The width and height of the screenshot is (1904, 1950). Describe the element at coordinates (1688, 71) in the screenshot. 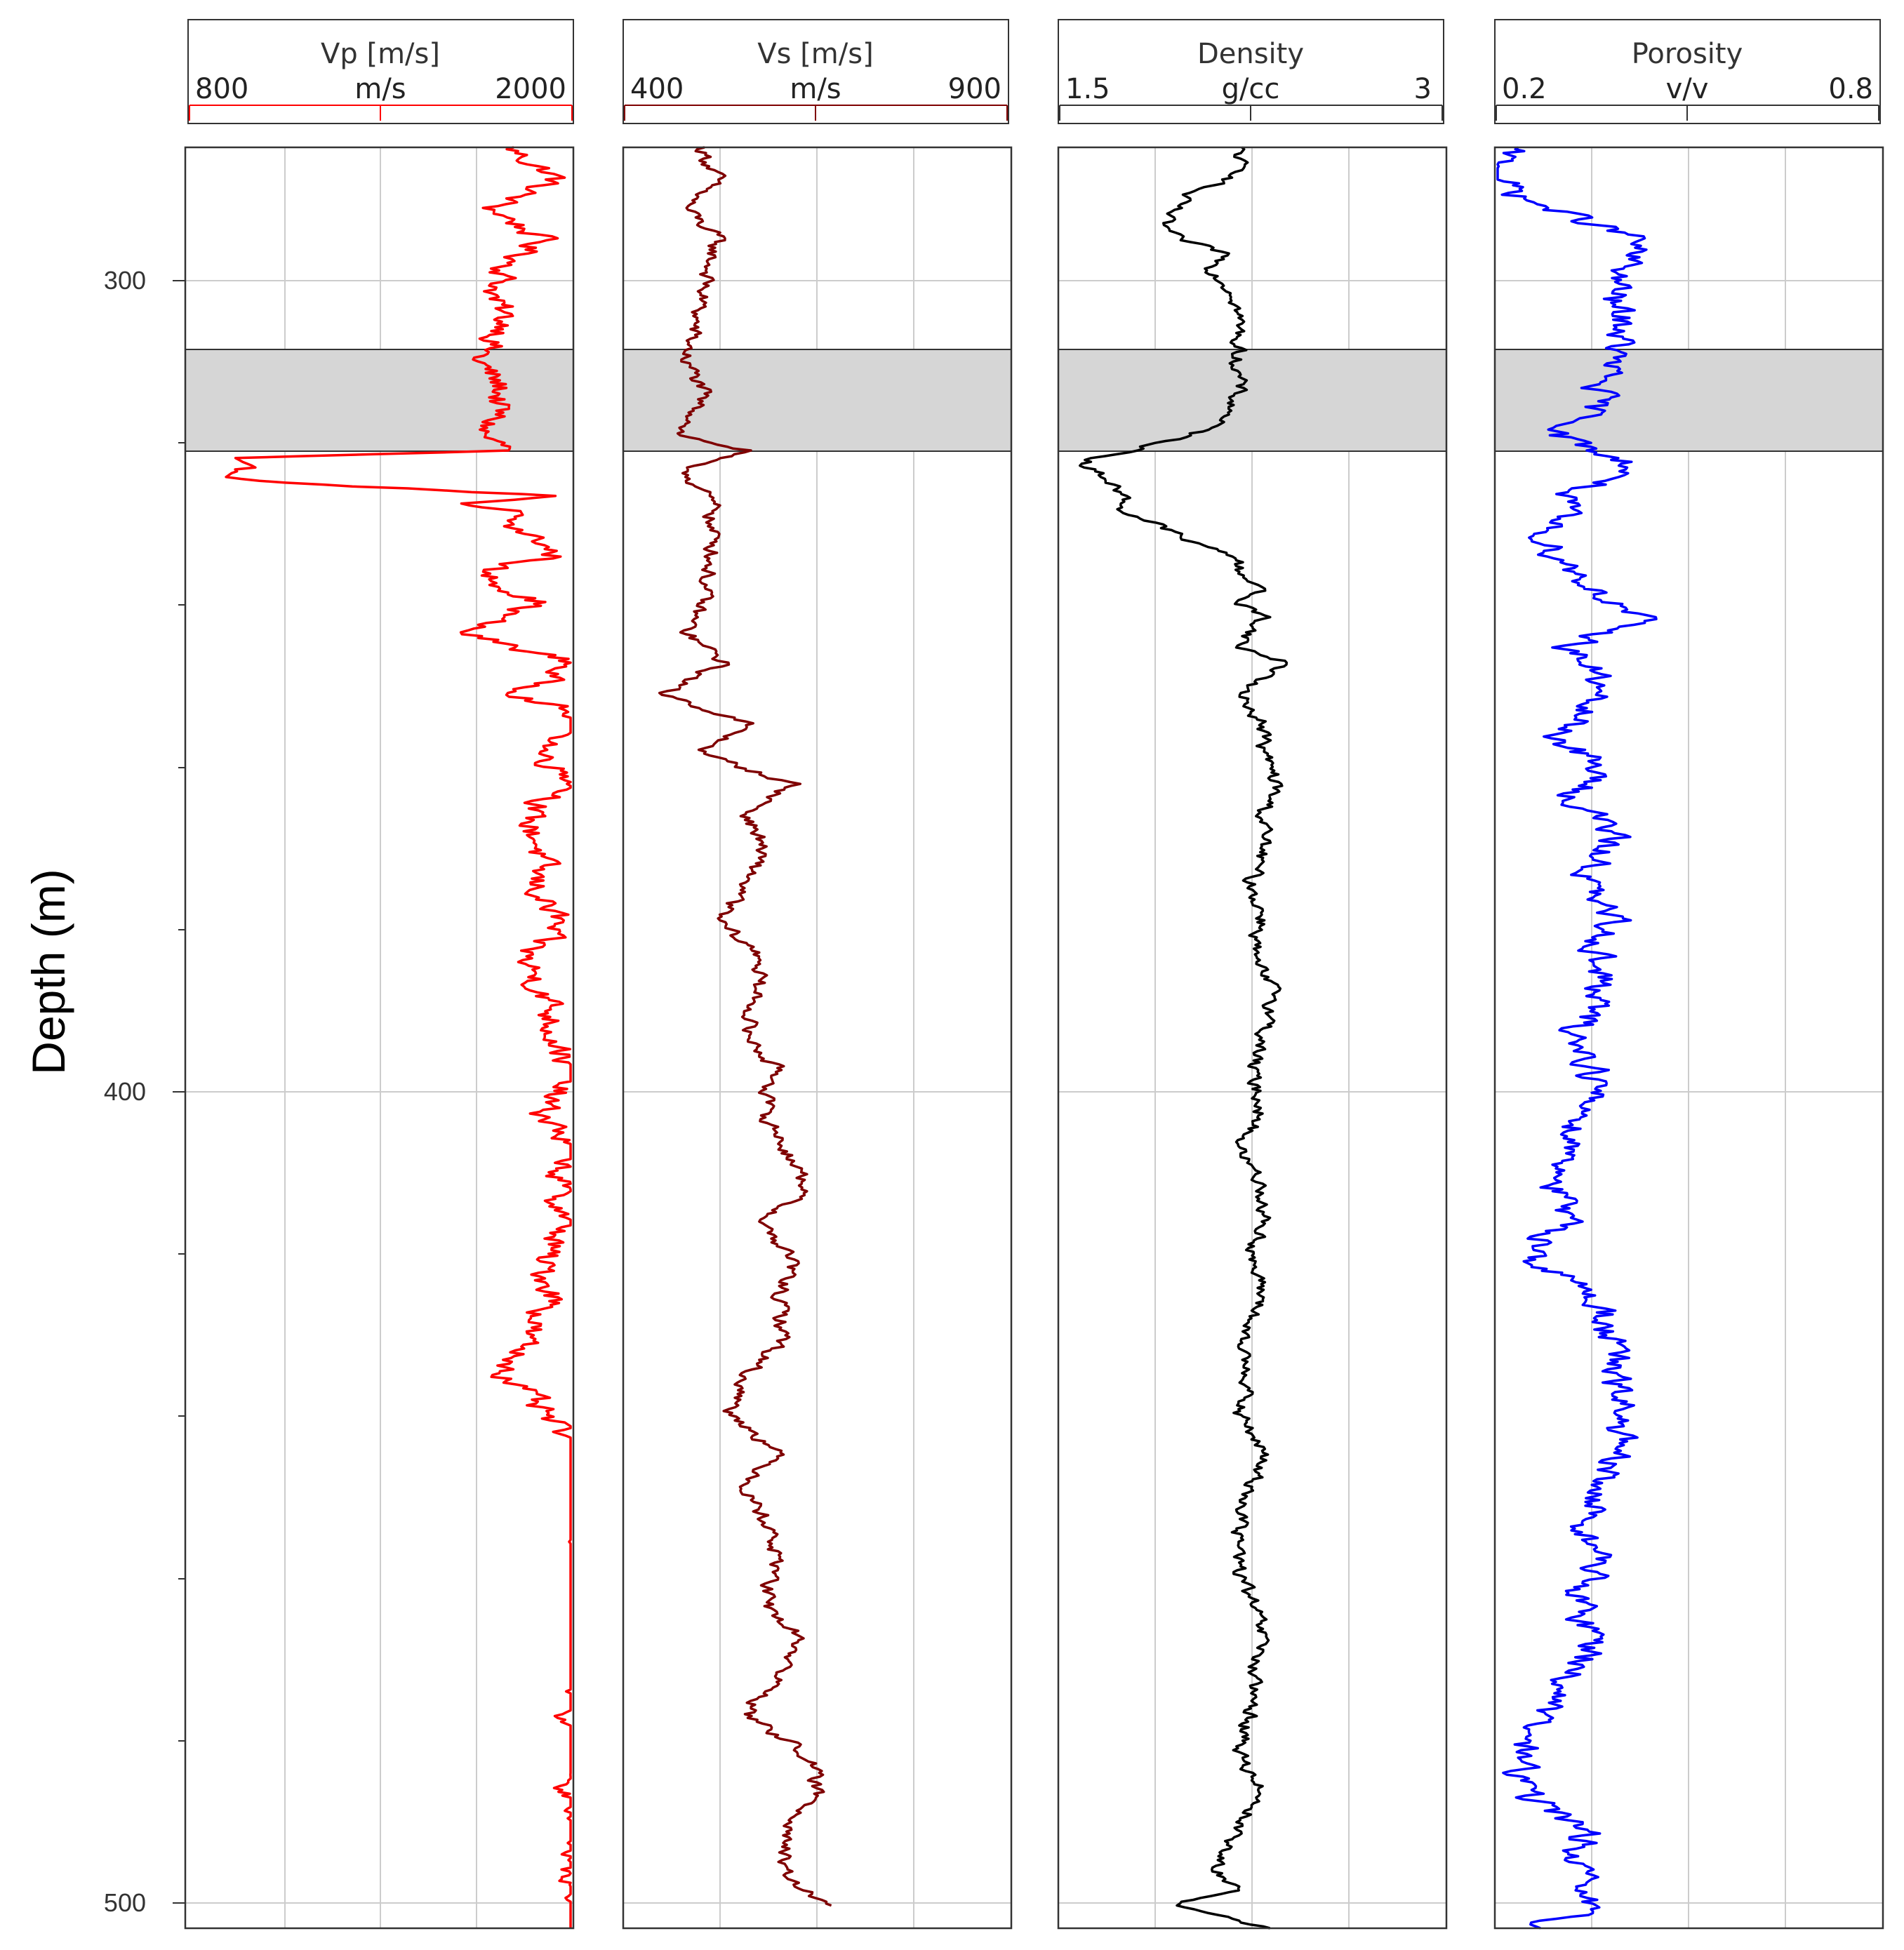

I see `track-porosity-header: Porosity 0.2 v/v 0.8` at that location.